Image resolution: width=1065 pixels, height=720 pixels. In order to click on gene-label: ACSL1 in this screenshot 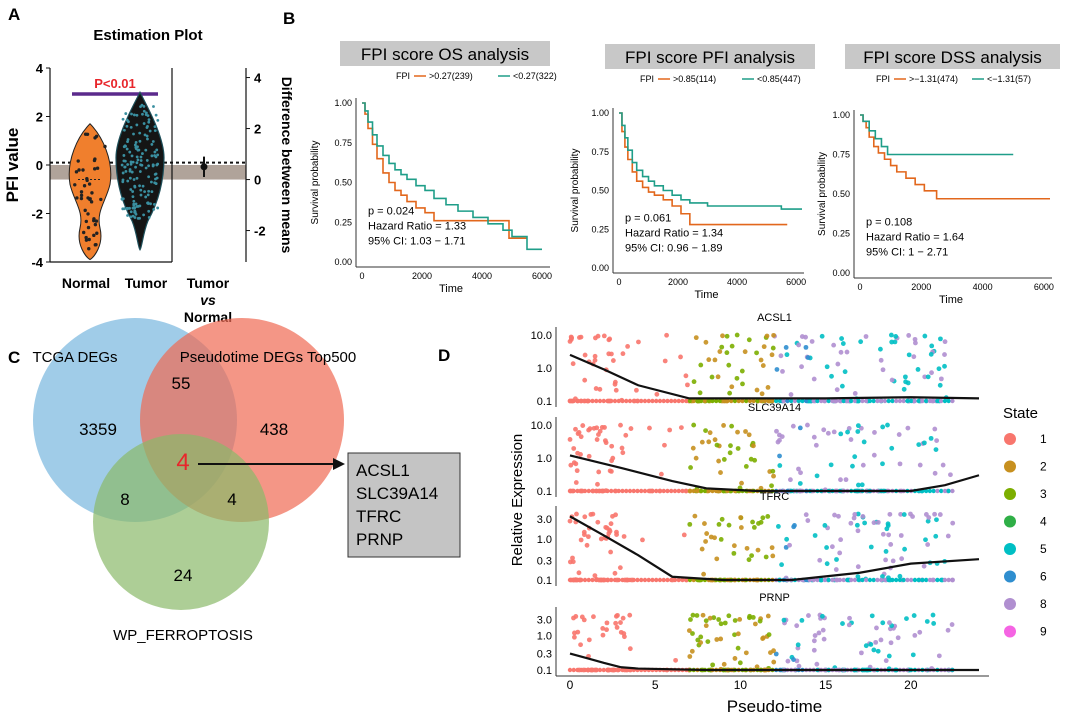, I will do `click(383, 470)`.